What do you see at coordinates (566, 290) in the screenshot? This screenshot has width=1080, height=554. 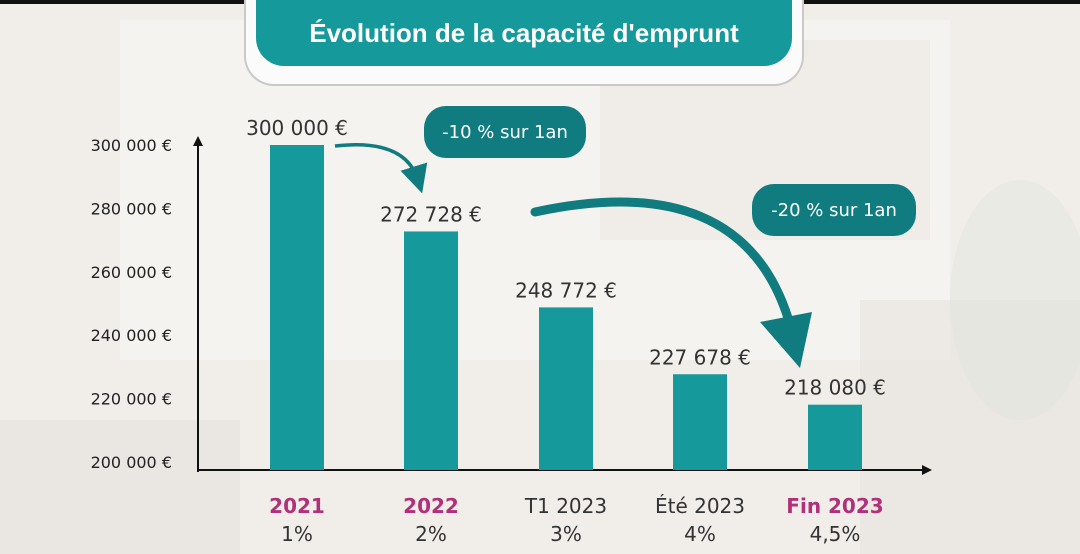 I see `bar-value-label: 248 772 €` at bounding box center [566, 290].